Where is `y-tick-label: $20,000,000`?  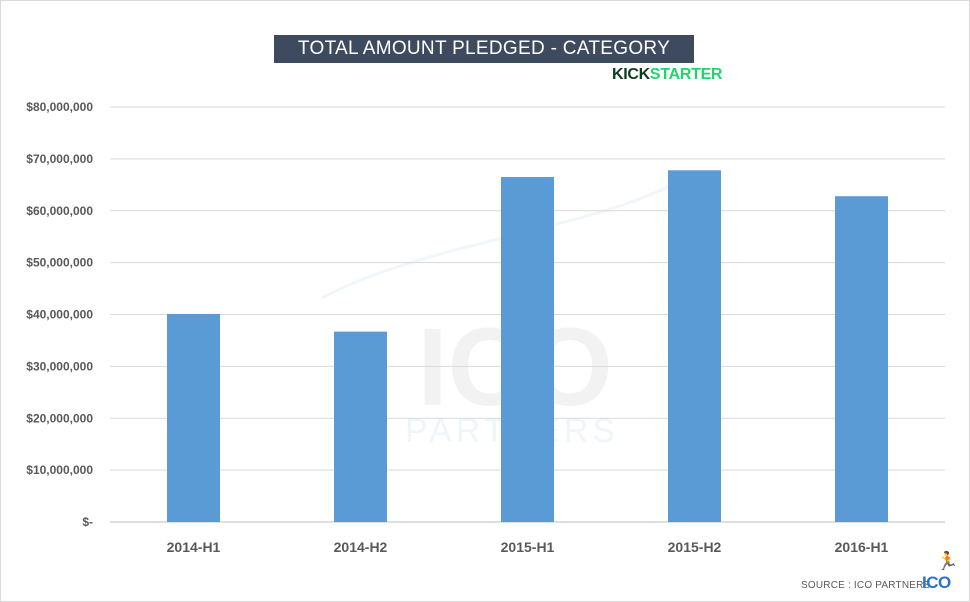 y-tick-label: $20,000,000 is located at coordinates (59, 418).